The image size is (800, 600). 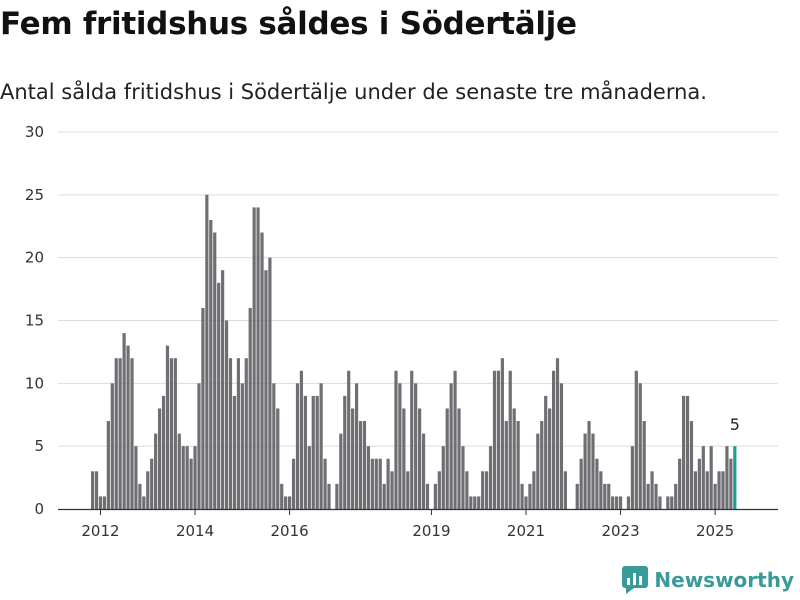 I want to click on x-tick-label: 2021, so click(x=526, y=531).